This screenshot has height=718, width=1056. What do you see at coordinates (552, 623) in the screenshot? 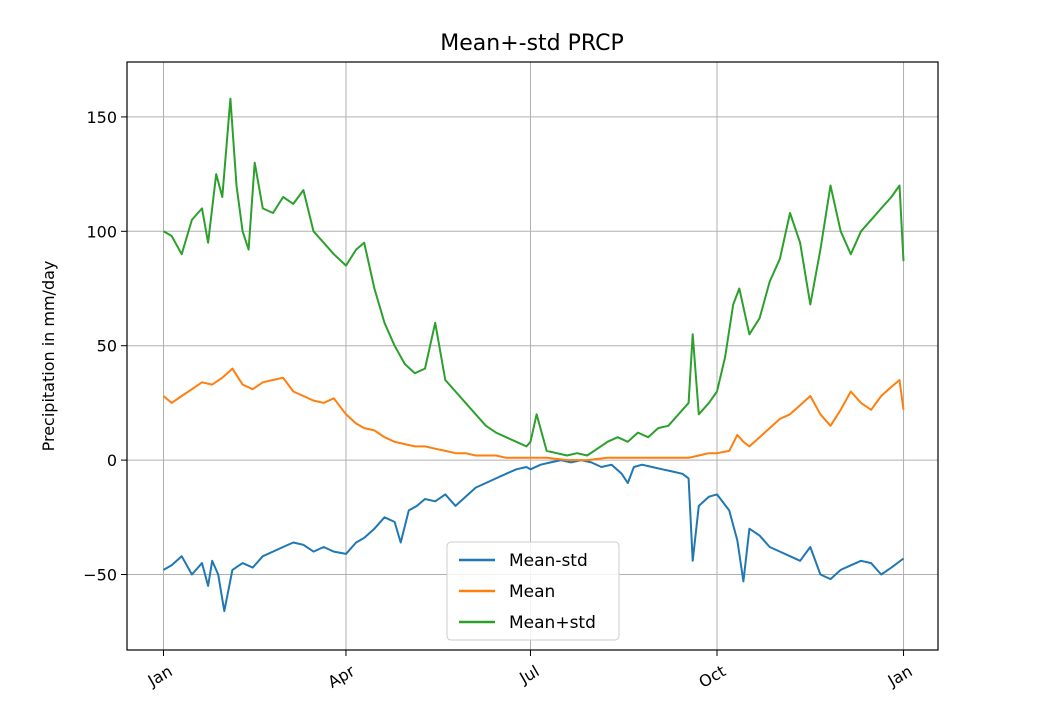
I see `legend-label: Mean+std` at bounding box center [552, 623].